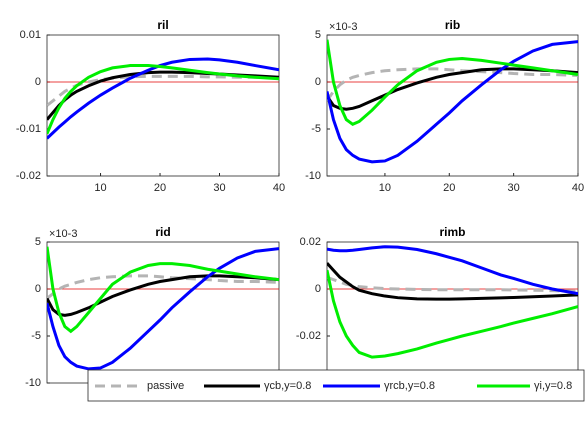 Image resolution: width=585 pixels, height=426 pixels. What do you see at coordinates (409, 386) in the screenshot?
I see `legend-label: γrcb,y=0.8` at bounding box center [409, 386].